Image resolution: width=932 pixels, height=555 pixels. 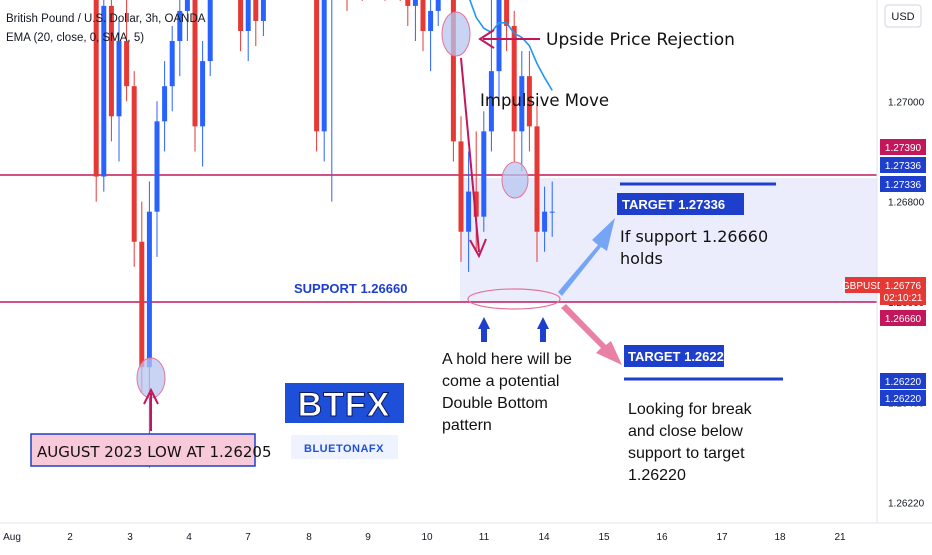 I want to click on price-badge-label: 1.27390, so click(x=903, y=148).